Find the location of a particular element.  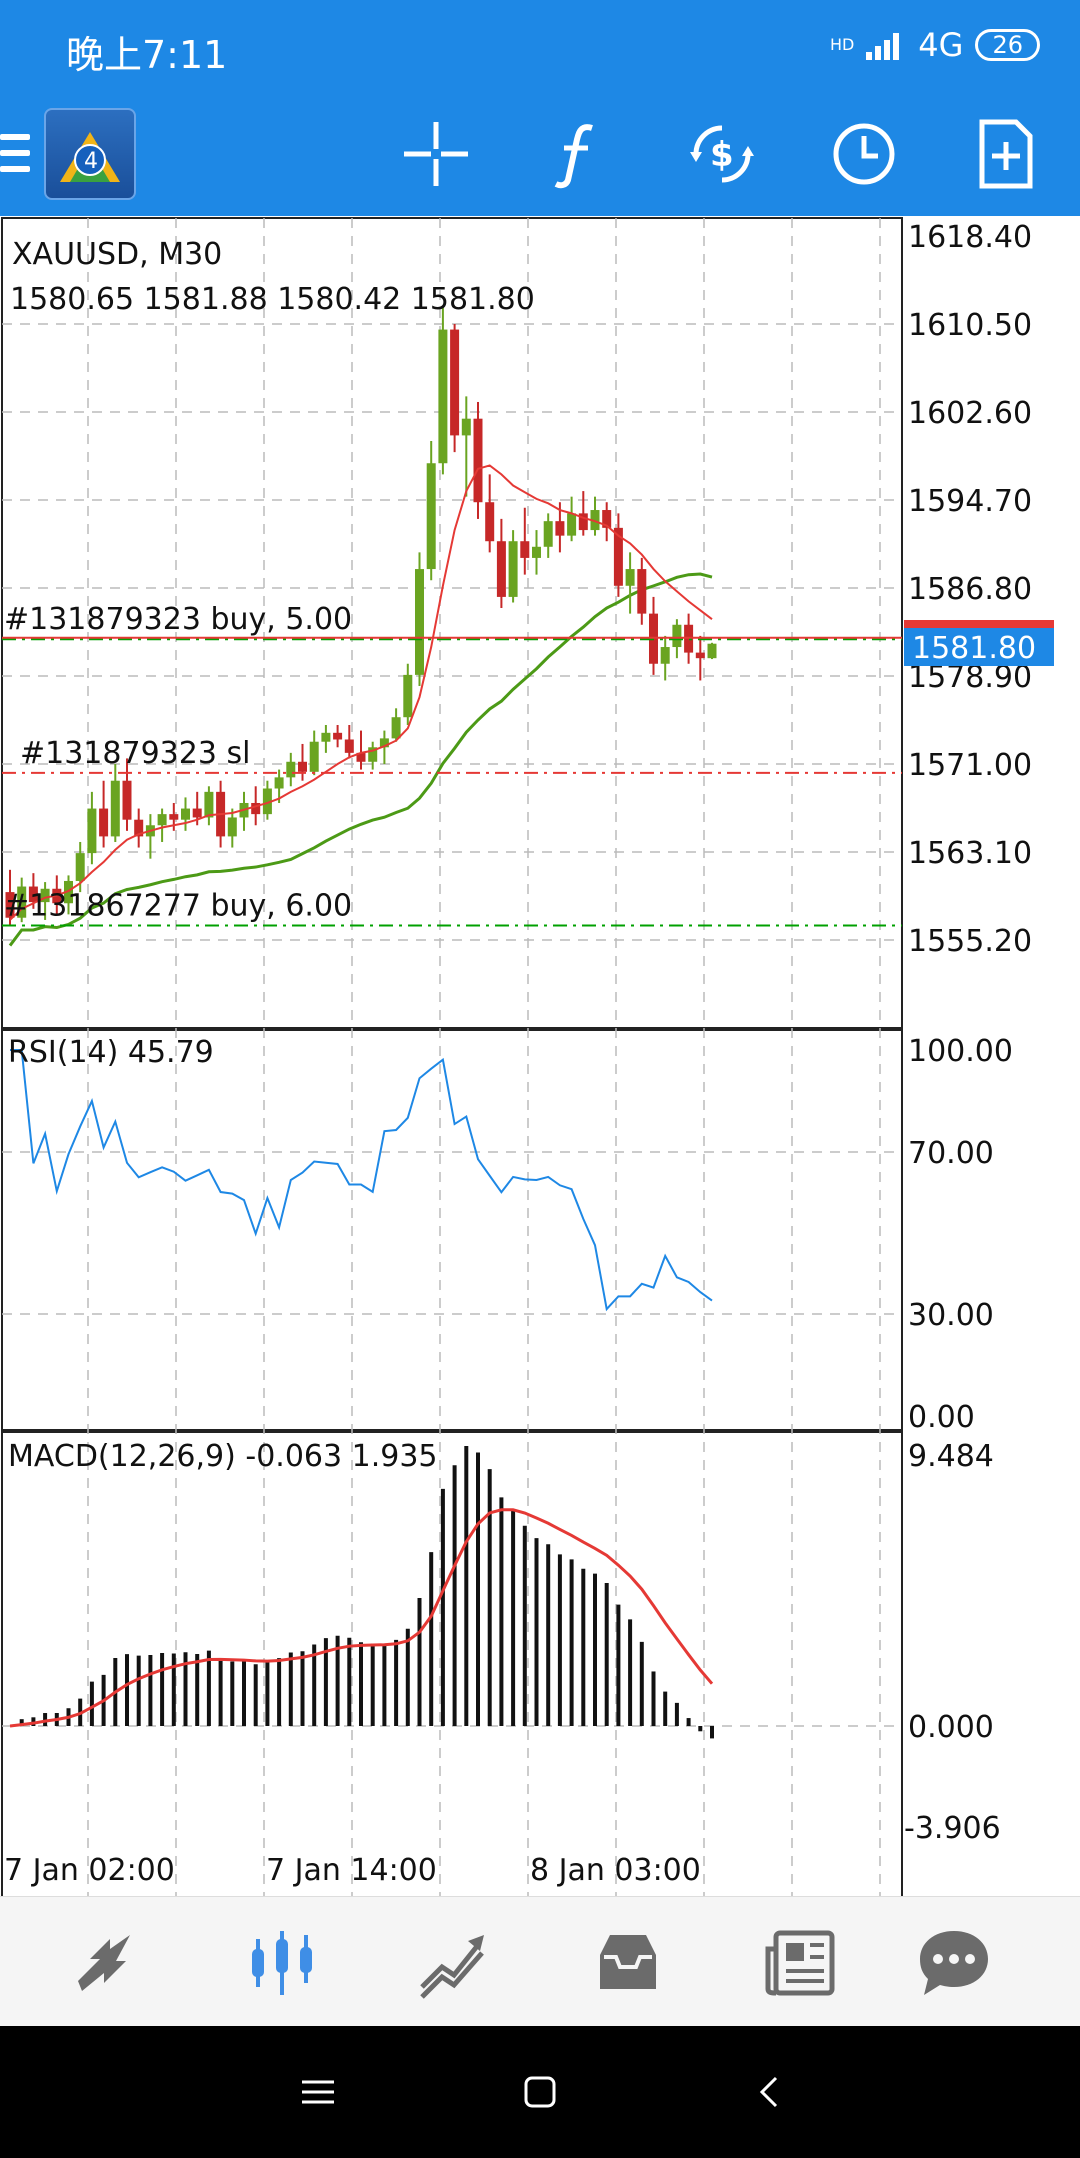

mt4-logo-art: 4 is located at coordinates (90, 157).